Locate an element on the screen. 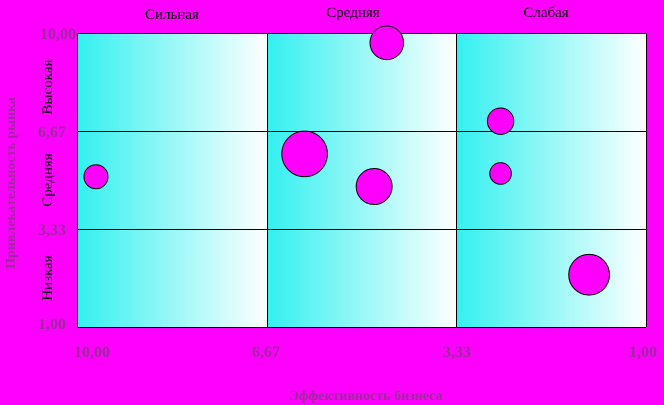 Image resolution: width=664 pixels, height=405 pixels. x-tick-label: 3,33 is located at coordinates (457, 352).